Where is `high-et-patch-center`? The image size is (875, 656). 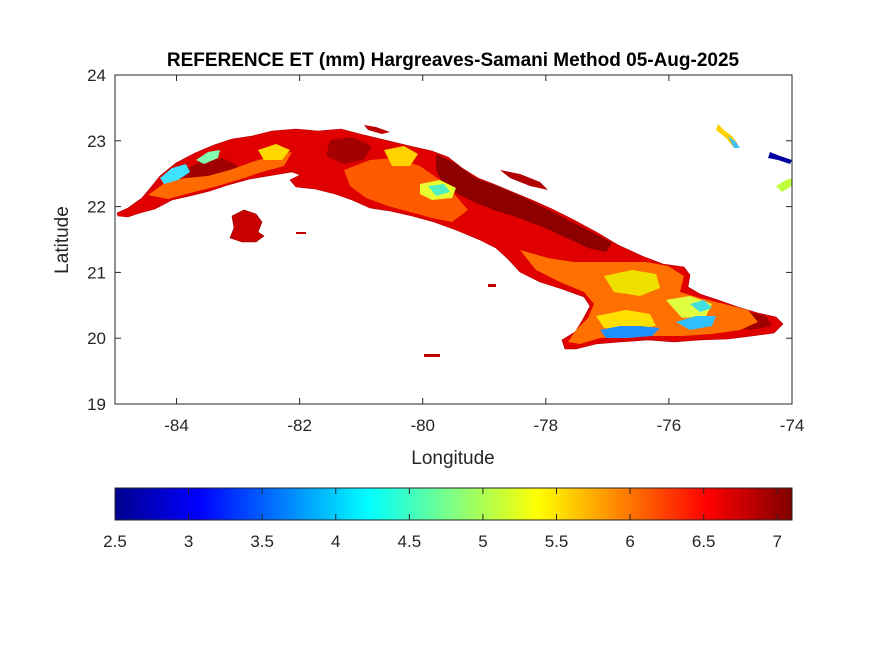 high-et-patch-center is located at coordinates (349, 150).